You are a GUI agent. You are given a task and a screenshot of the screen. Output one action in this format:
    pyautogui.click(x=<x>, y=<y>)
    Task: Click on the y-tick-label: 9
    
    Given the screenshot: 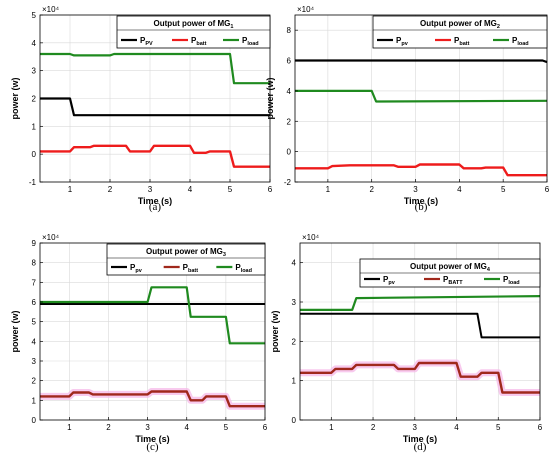 What is the action you would take?
    pyautogui.click(x=34, y=243)
    